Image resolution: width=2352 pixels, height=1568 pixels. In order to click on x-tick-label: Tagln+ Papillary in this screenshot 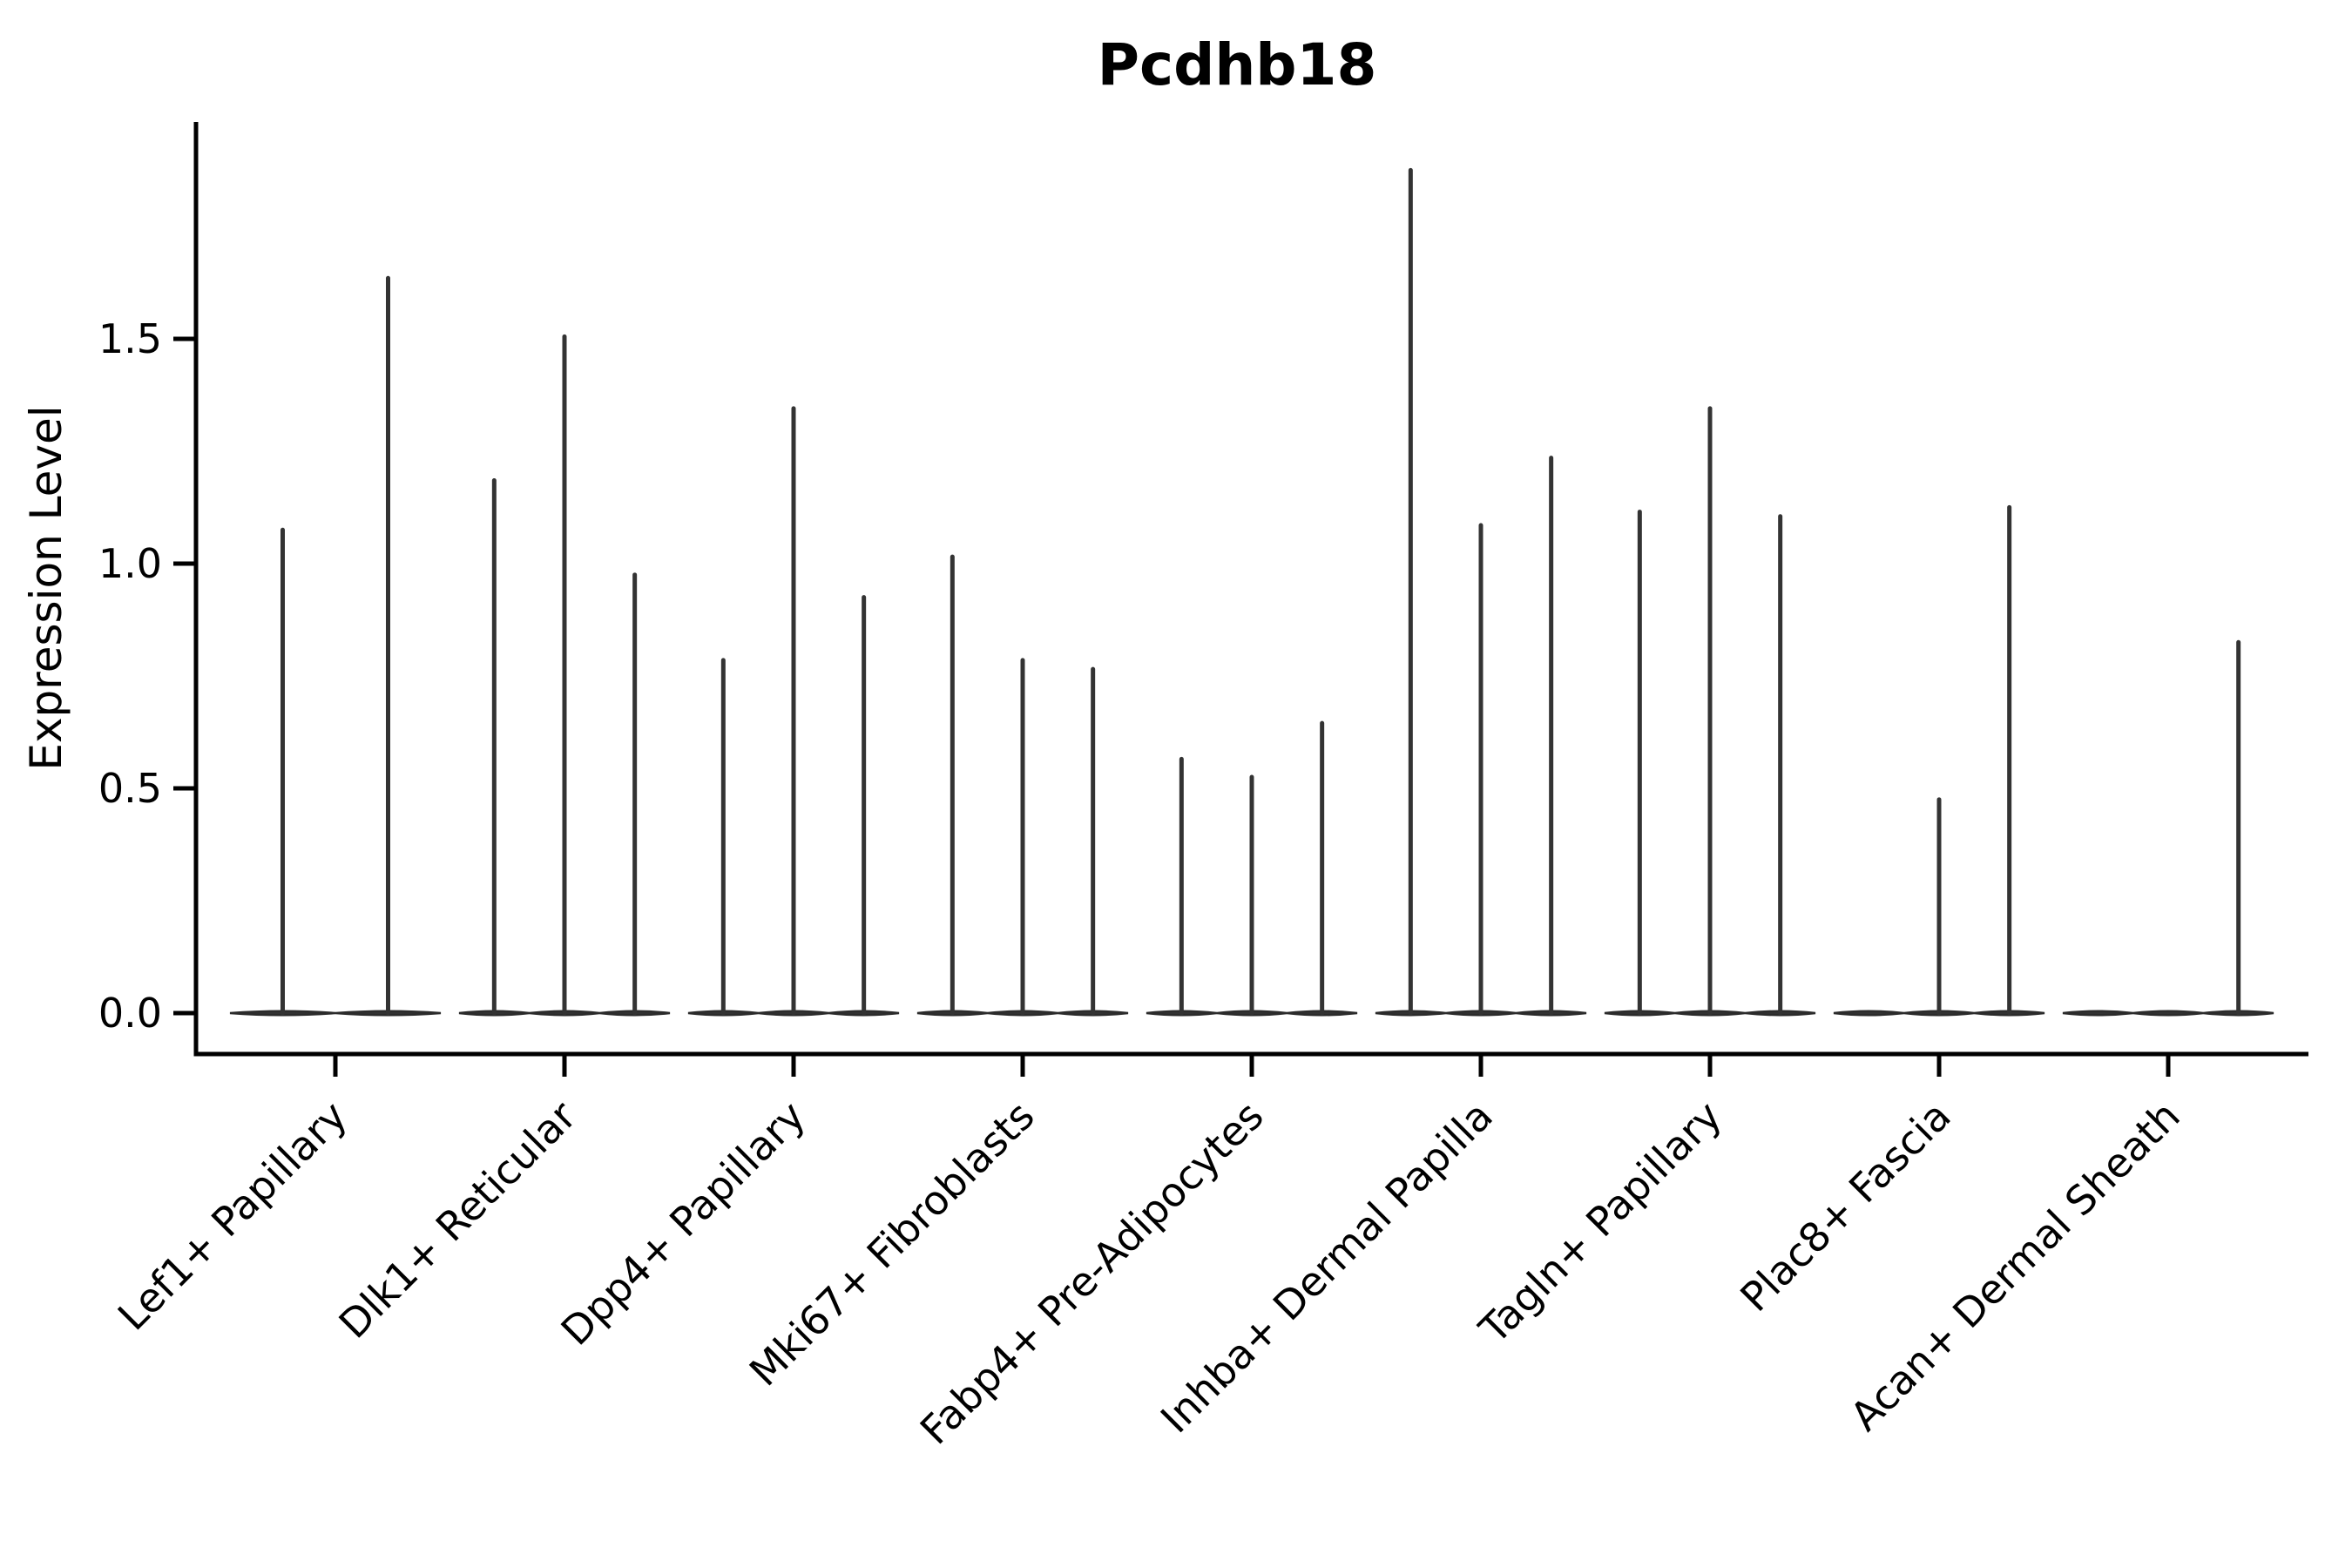, I will do `click(1600, 1223)`.